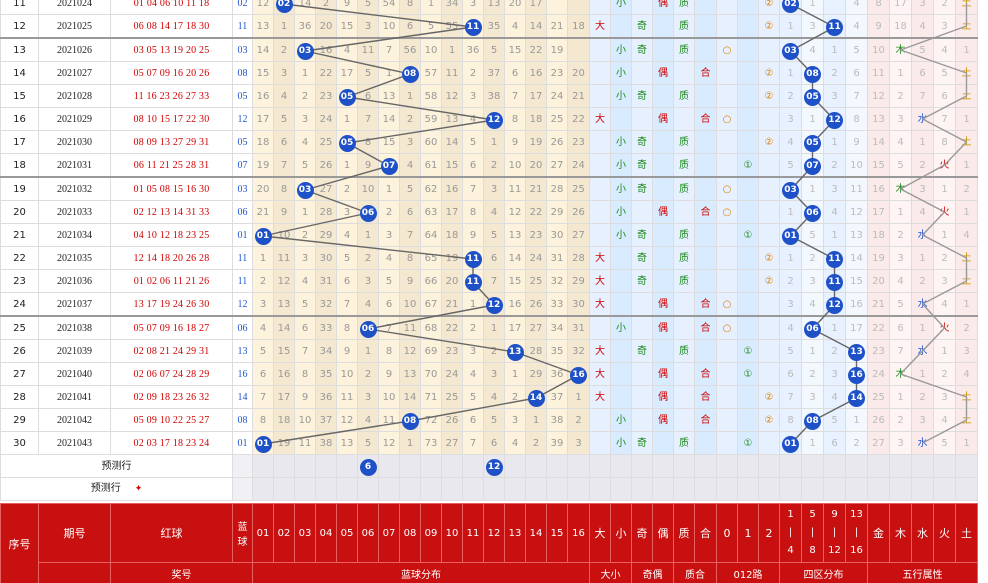 This screenshot has height=583, width=988. What do you see at coordinates (878, 281) in the screenshot?
I see `wuxing-cell: 20` at bounding box center [878, 281].